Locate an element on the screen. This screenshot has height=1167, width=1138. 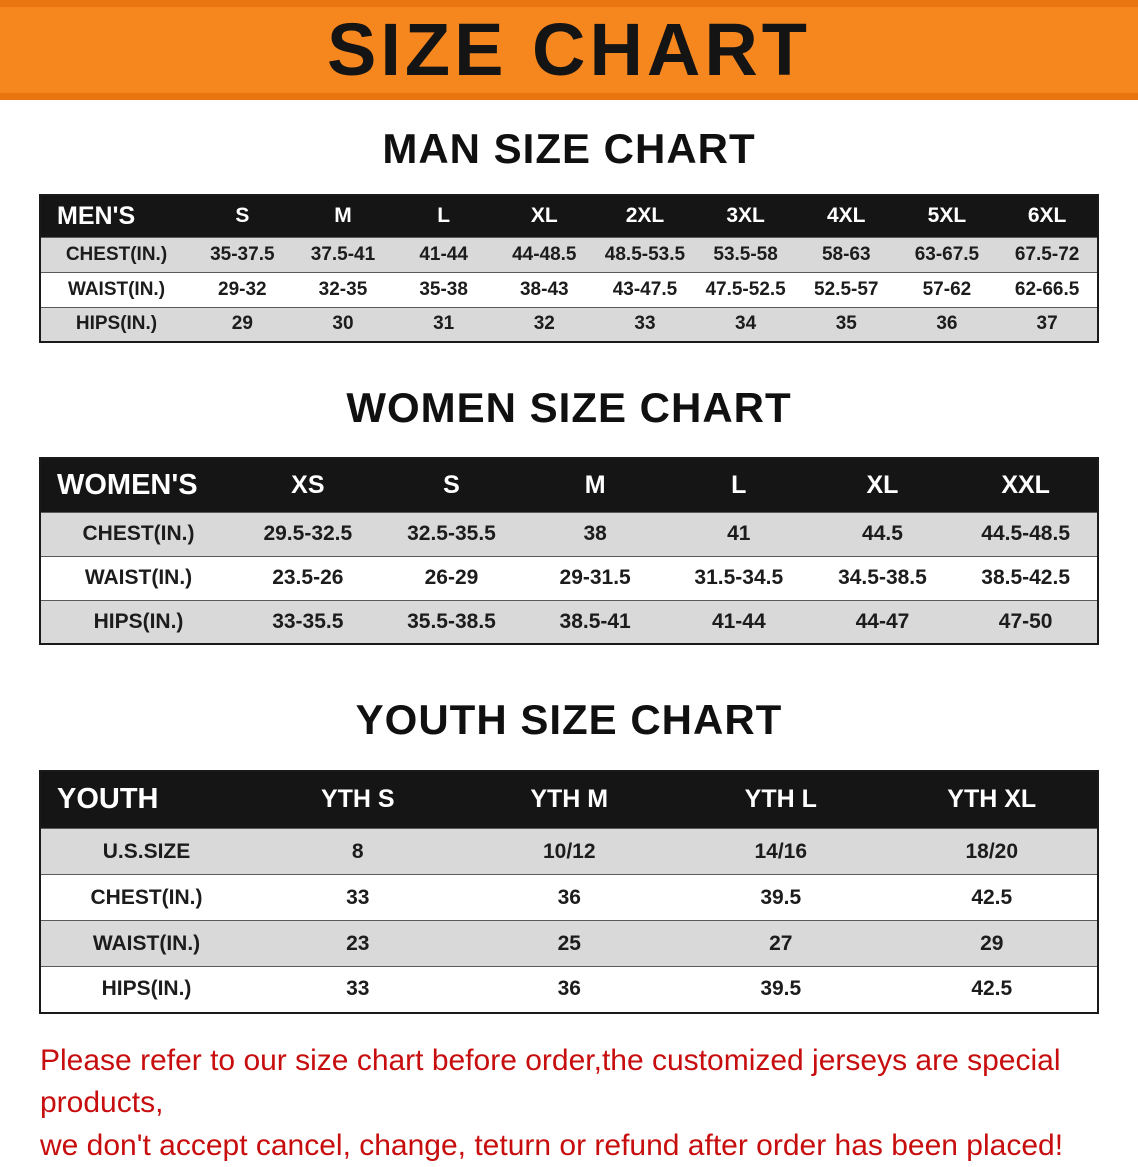
size-value-cell: 57-62 is located at coordinates (947, 289).